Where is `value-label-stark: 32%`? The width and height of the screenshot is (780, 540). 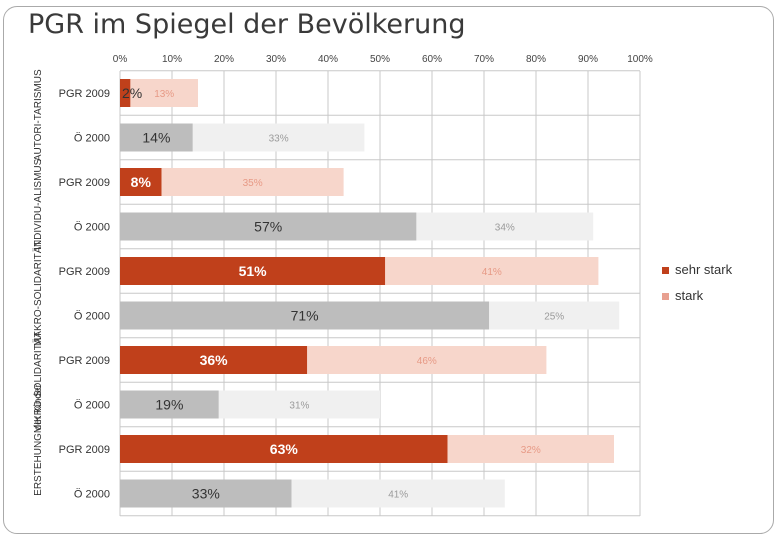 value-label-stark: 32% is located at coordinates (531, 450).